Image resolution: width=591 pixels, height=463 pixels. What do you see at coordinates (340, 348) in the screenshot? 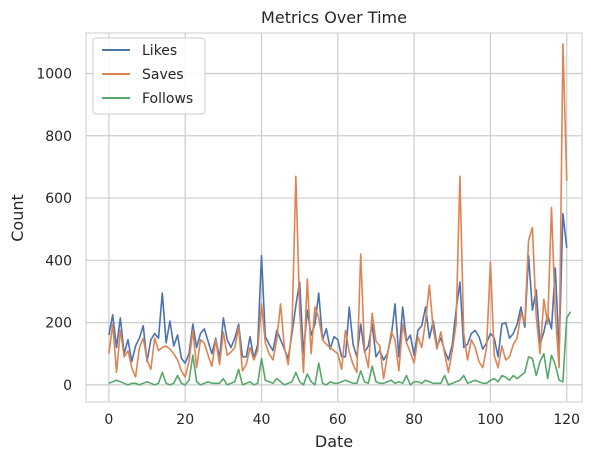
I see `series-line-follows` at bounding box center [340, 348].